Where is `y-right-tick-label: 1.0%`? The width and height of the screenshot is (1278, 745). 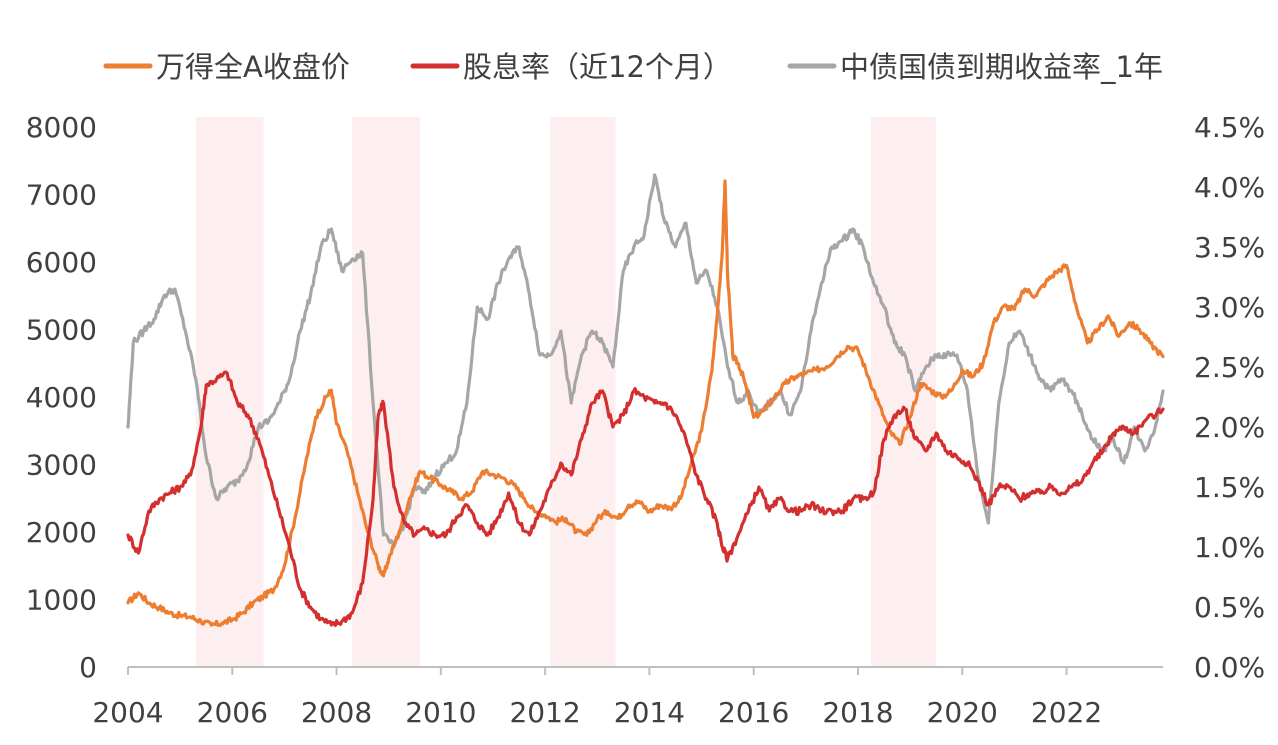 y-right-tick-label: 1.0% is located at coordinates (1229, 547).